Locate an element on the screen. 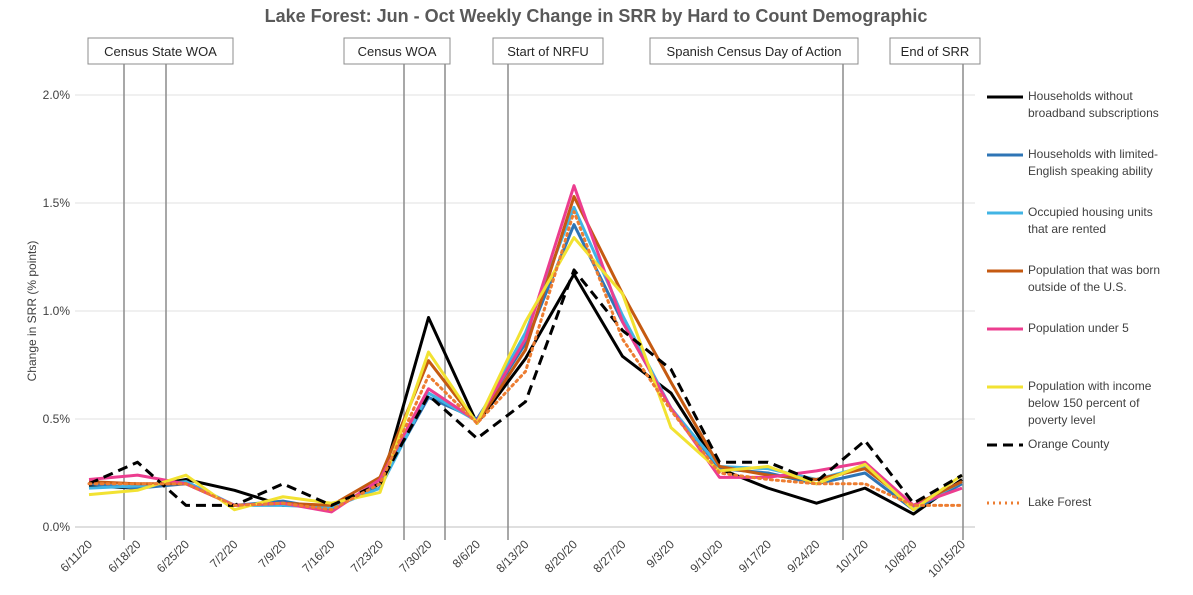 The image size is (1193, 595). x-tick-label: 9/3/20 is located at coordinates (661, 554).